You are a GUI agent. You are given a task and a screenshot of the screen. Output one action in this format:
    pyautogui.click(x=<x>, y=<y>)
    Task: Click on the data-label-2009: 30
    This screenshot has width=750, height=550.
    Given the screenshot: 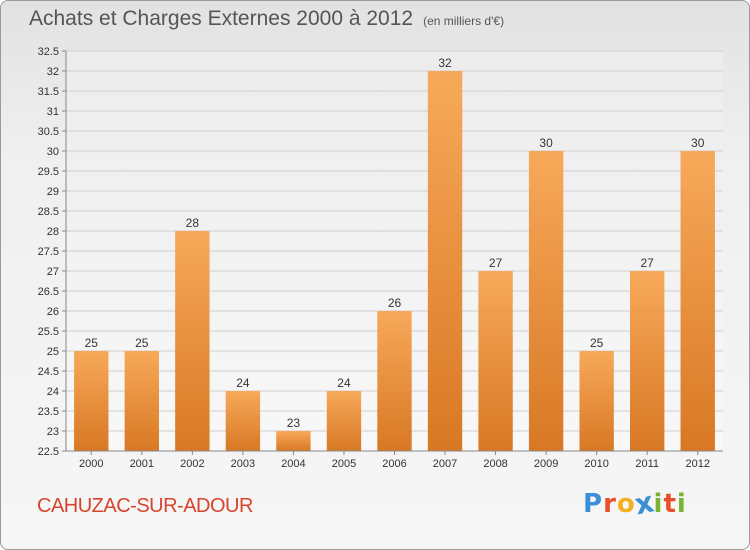 What is the action you would take?
    pyautogui.click(x=546, y=143)
    